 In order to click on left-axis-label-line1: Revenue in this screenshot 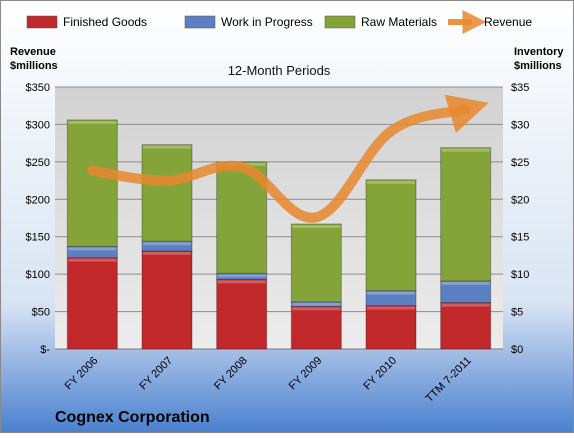, I will do `click(33, 52)`.